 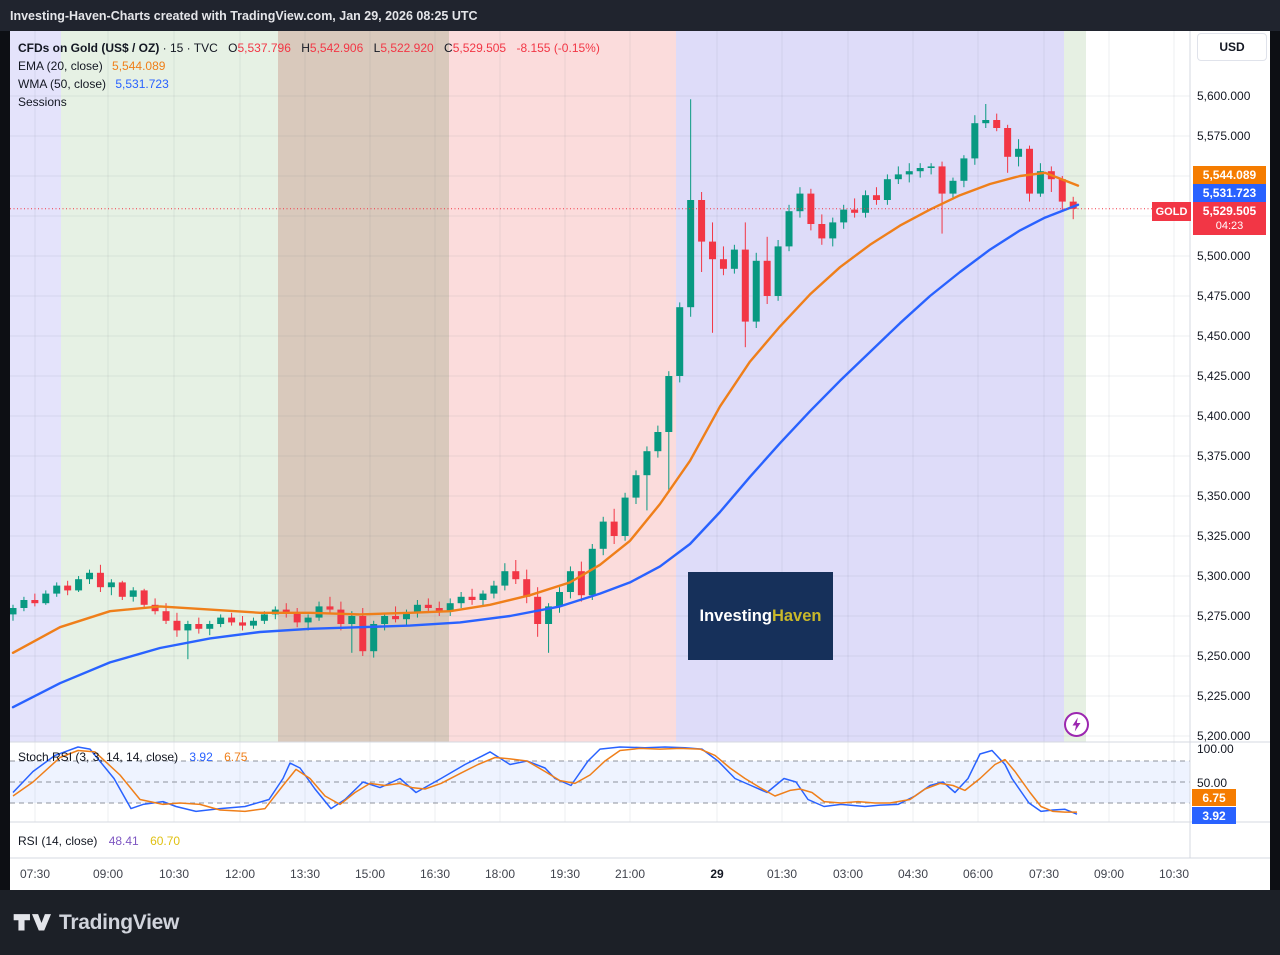 What do you see at coordinates (377, 48) in the screenshot?
I see `low-label: L` at bounding box center [377, 48].